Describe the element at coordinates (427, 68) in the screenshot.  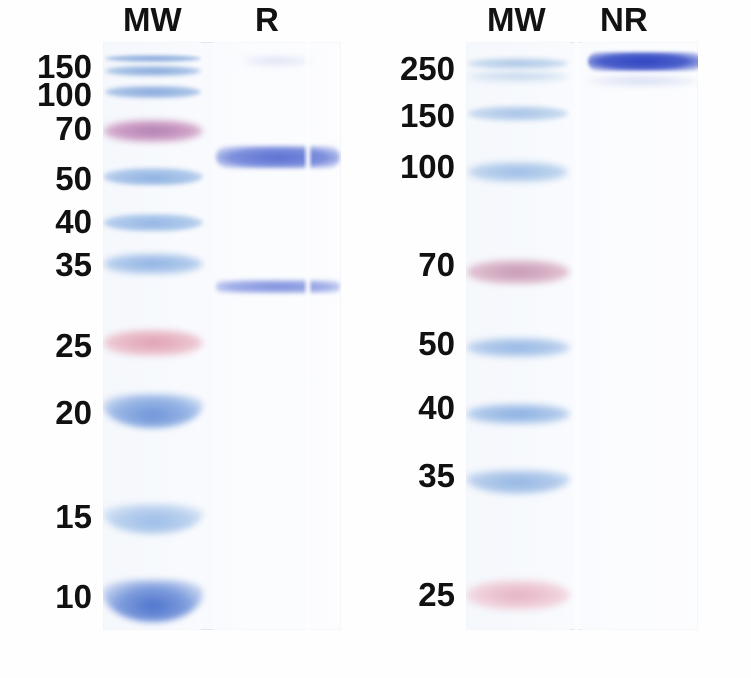
I see `mw-label-250-right: 250` at that location.